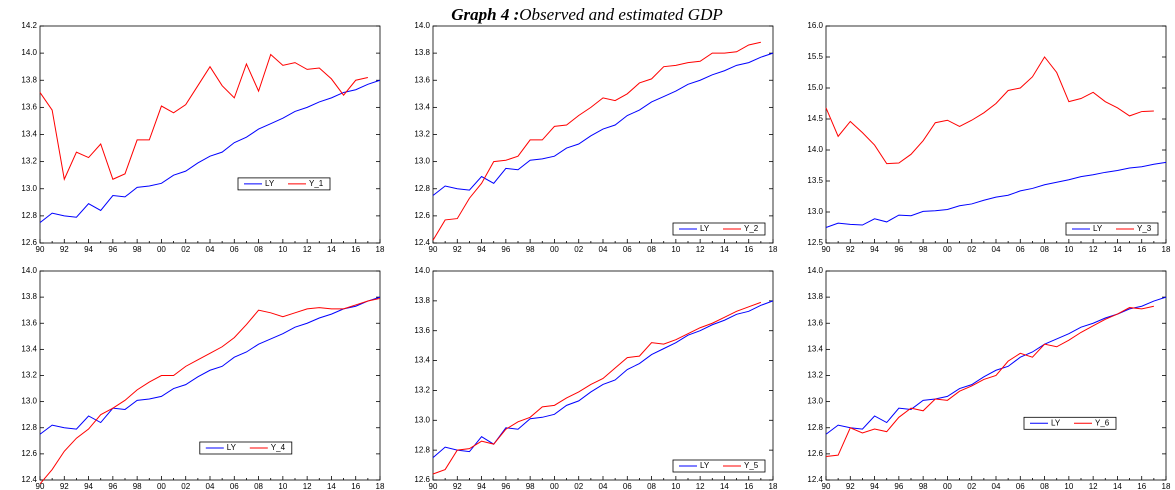  I want to click on figure-heading: Graph 4 :Observed and estimated GDP, so click(587, 14).